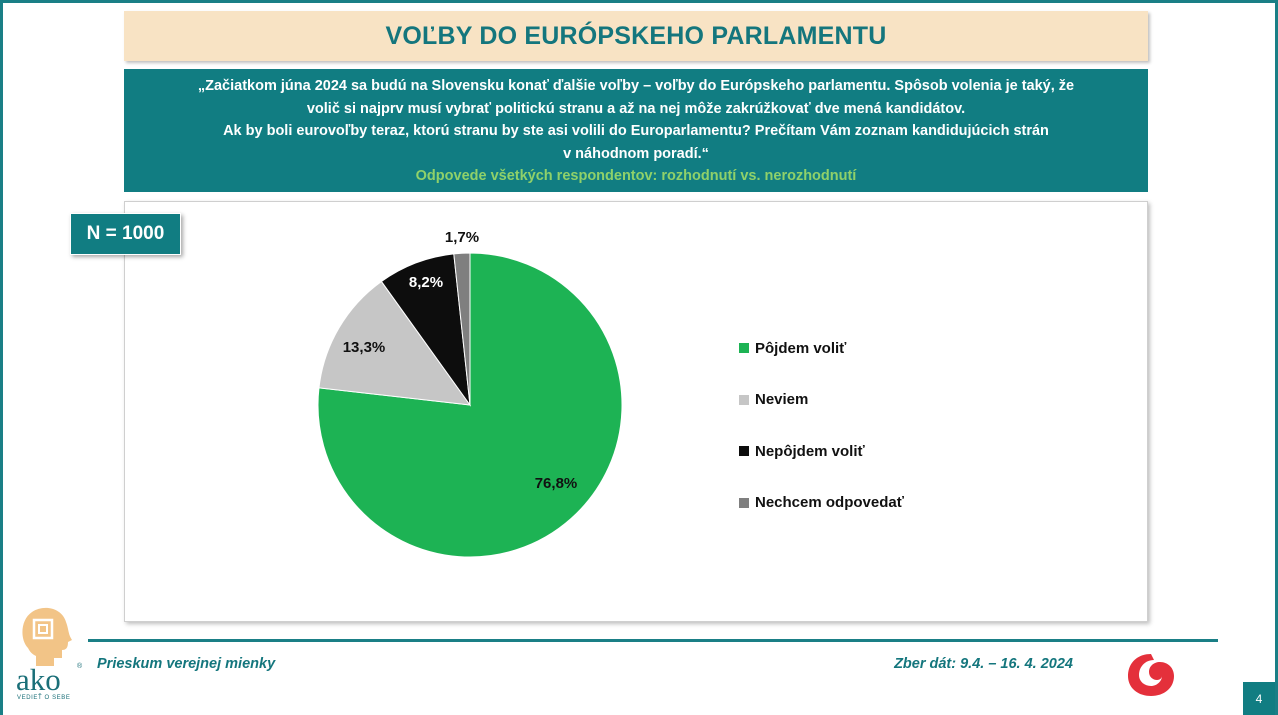 The height and width of the screenshot is (715, 1278). I want to click on question-line: v náhodnom poradí.“, so click(636, 153).